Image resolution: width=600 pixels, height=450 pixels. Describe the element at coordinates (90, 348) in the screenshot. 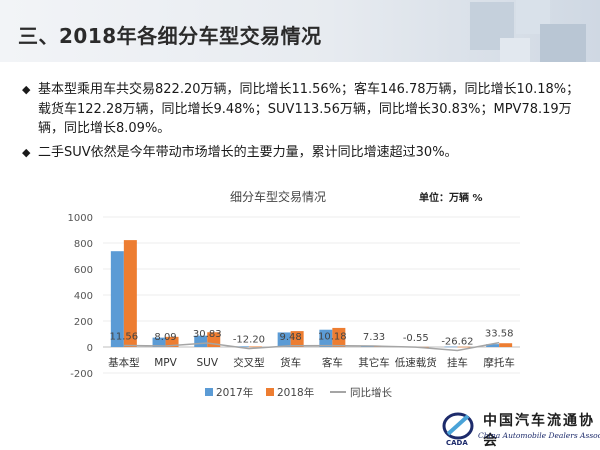

I see `y-tick-label: 0` at that location.